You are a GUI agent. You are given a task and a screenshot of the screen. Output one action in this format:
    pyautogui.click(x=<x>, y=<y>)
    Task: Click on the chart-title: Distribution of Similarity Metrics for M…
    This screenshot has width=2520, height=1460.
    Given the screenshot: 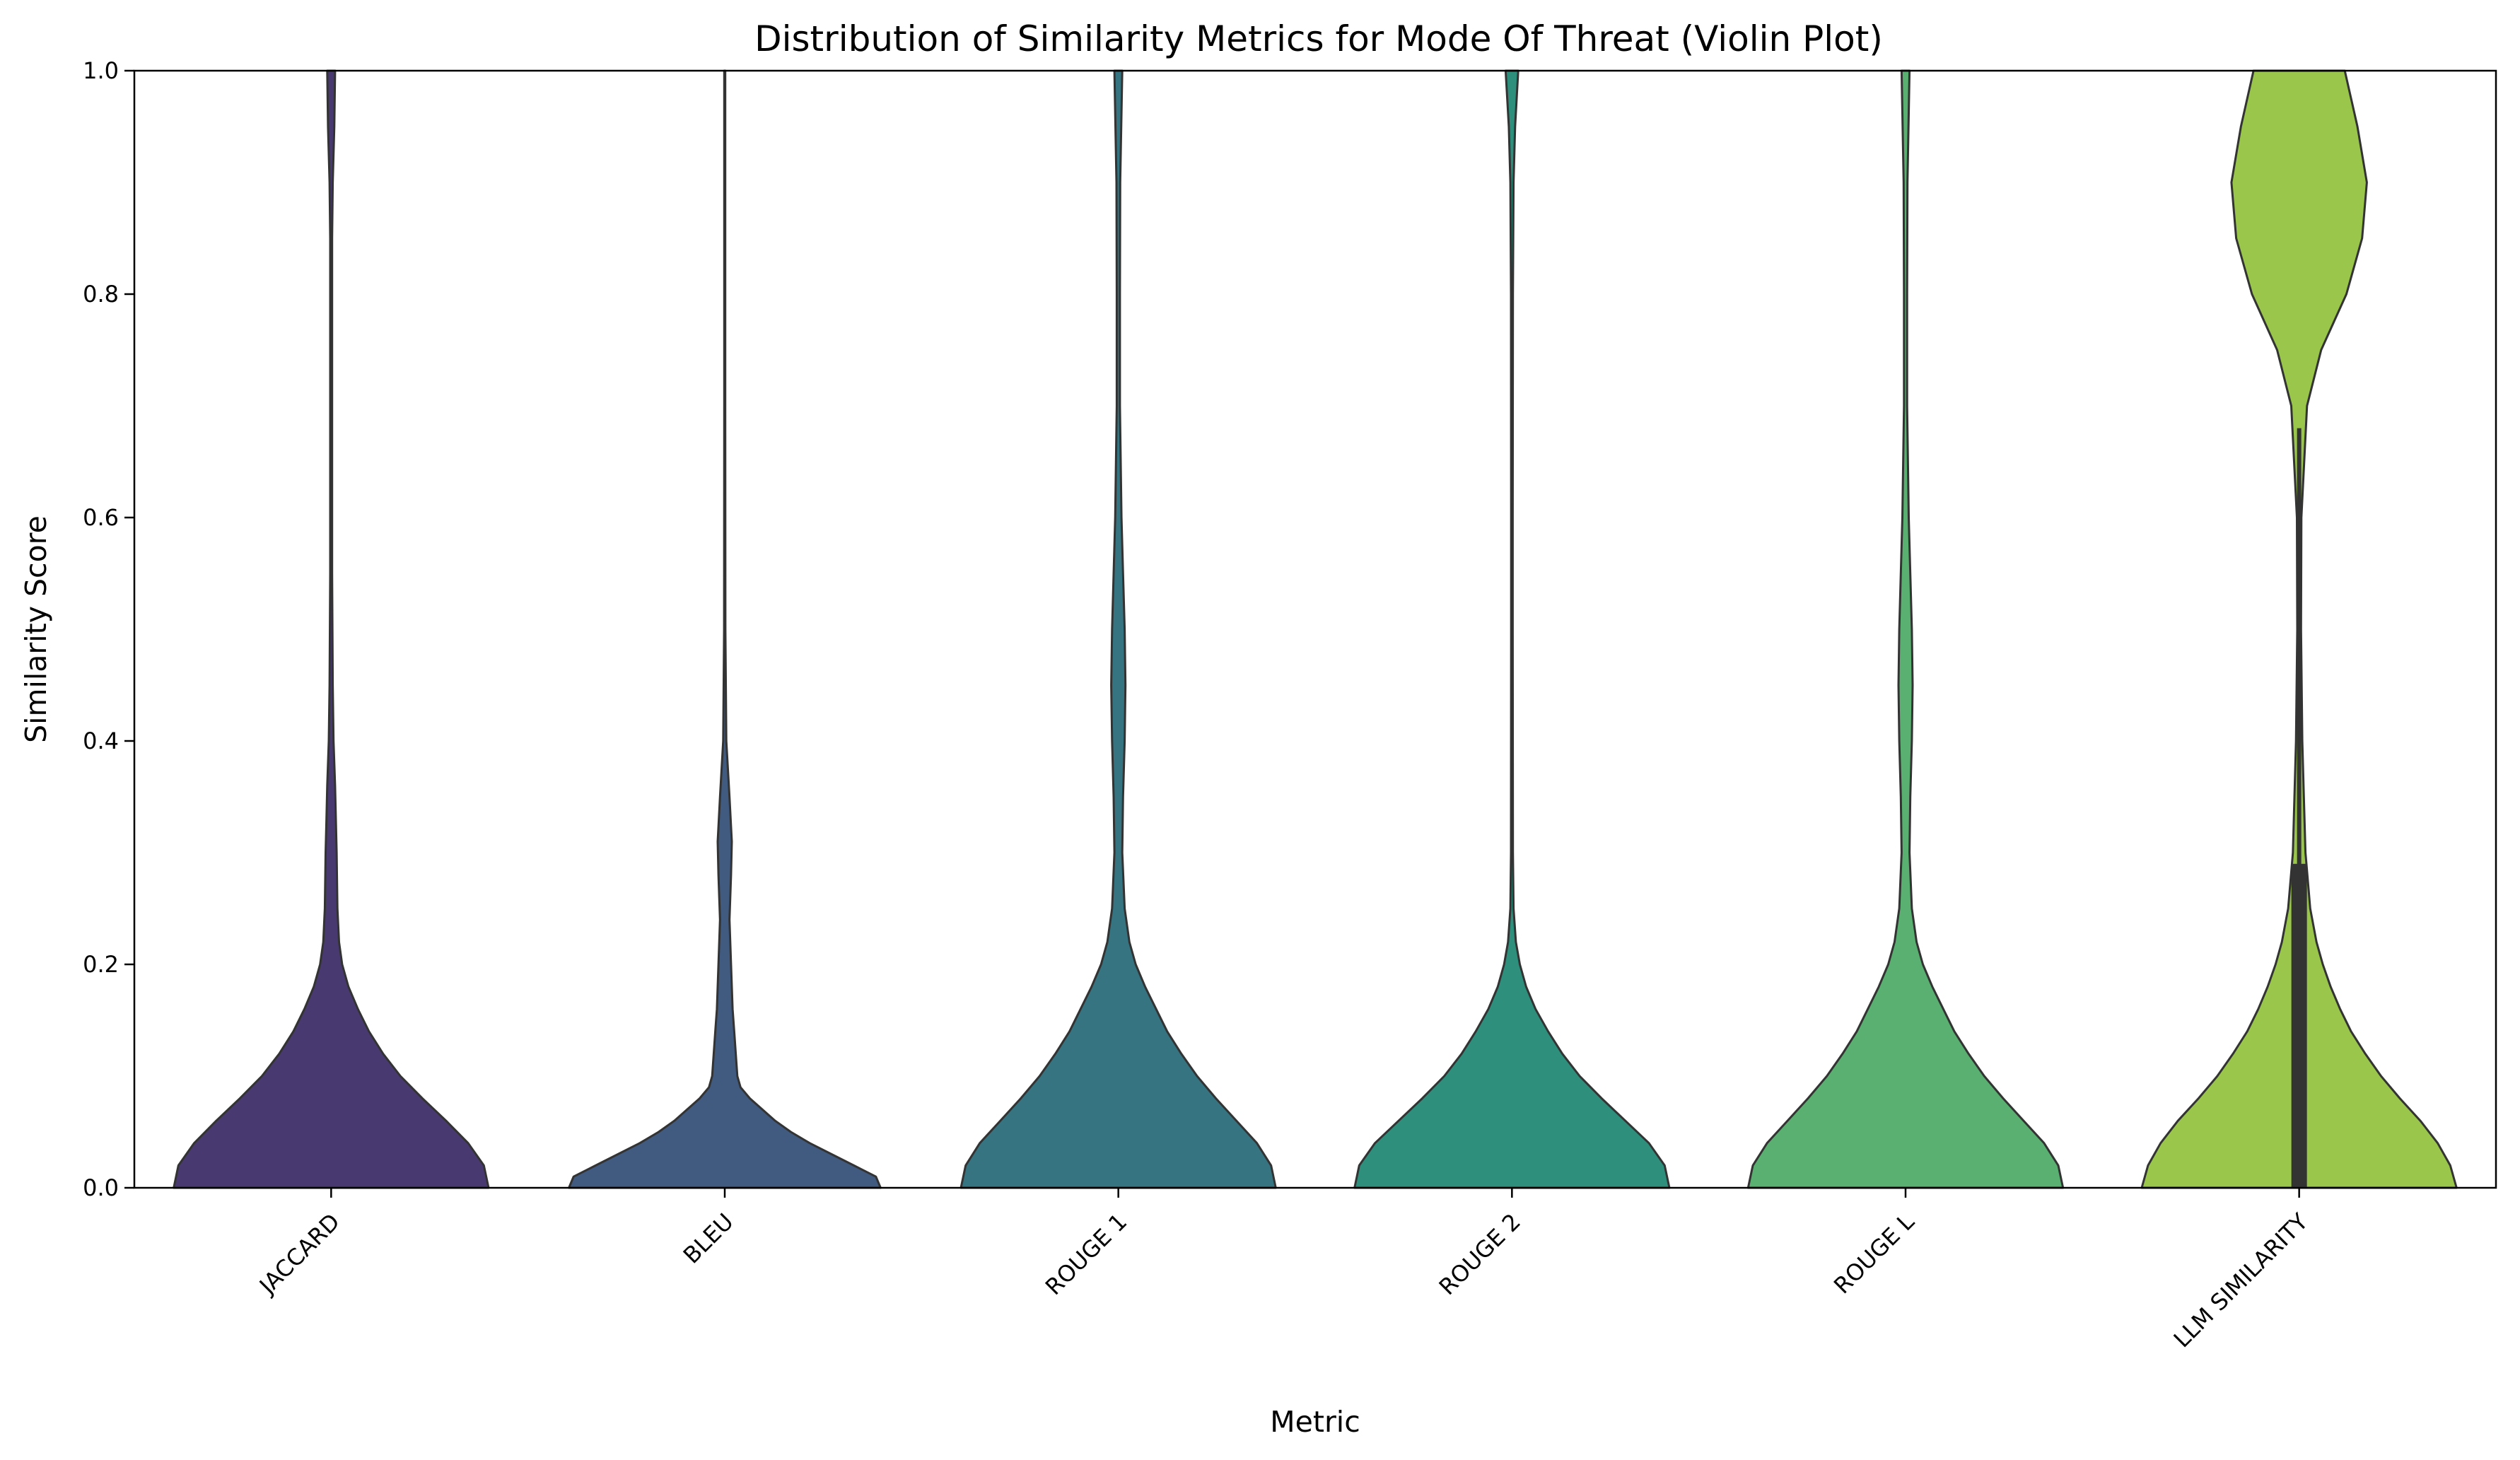 What is the action you would take?
    pyautogui.click(x=1319, y=38)
    